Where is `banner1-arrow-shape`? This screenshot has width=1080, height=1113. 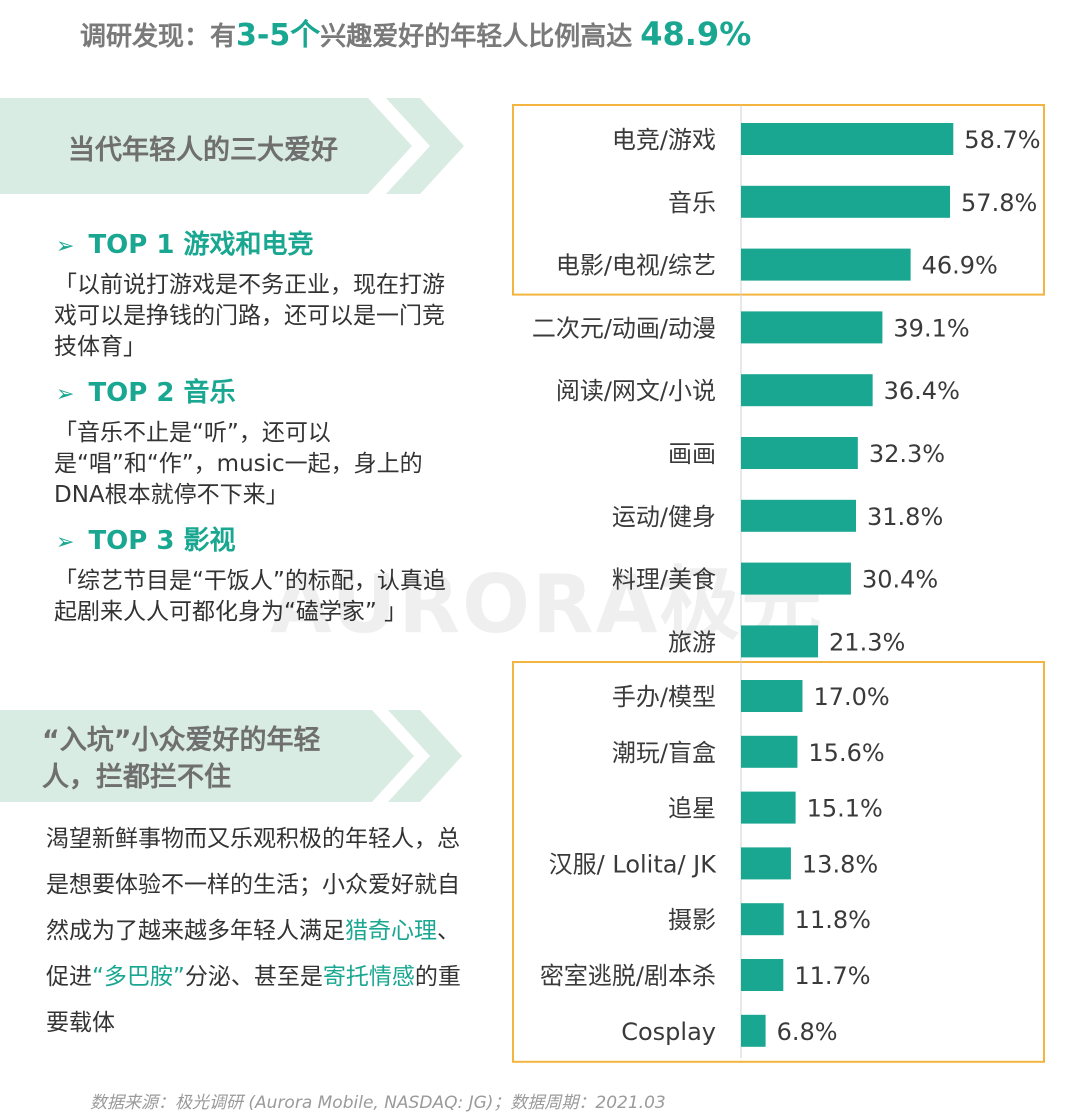 banner1-arrow-shape is located at coordinates (232, 146).